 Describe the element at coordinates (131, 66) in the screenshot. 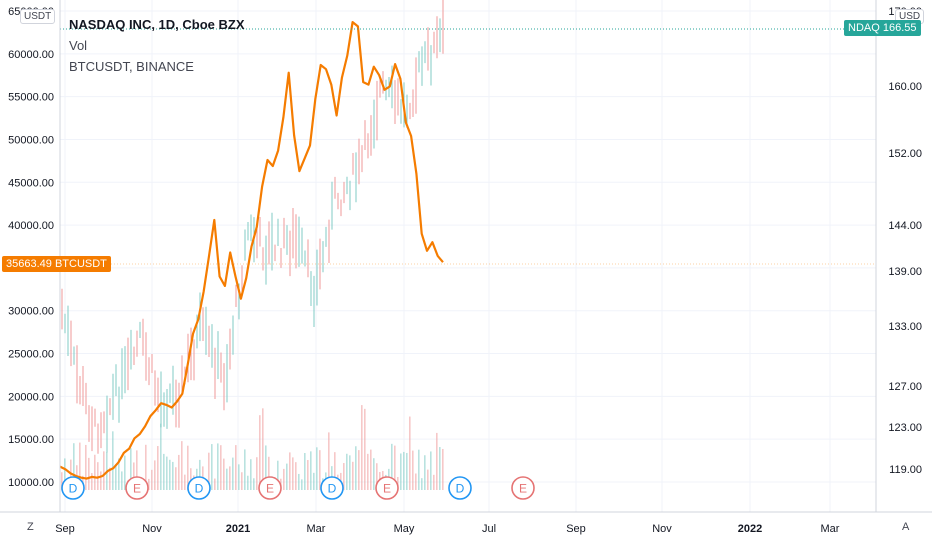

I see `legend-overlay: BTCUSDT, BINANCE` at that location.